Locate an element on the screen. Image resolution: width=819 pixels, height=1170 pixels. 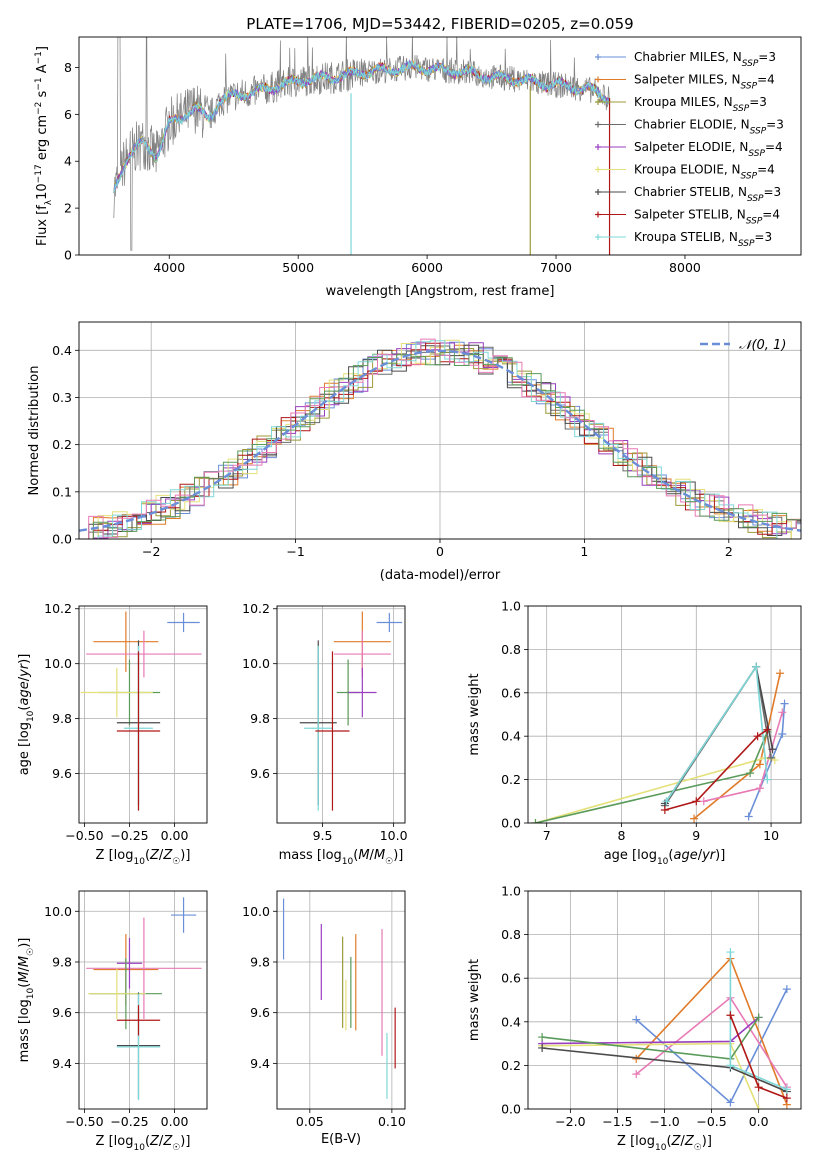
residual-histogram-cyan is located at coordinates (442, 439).